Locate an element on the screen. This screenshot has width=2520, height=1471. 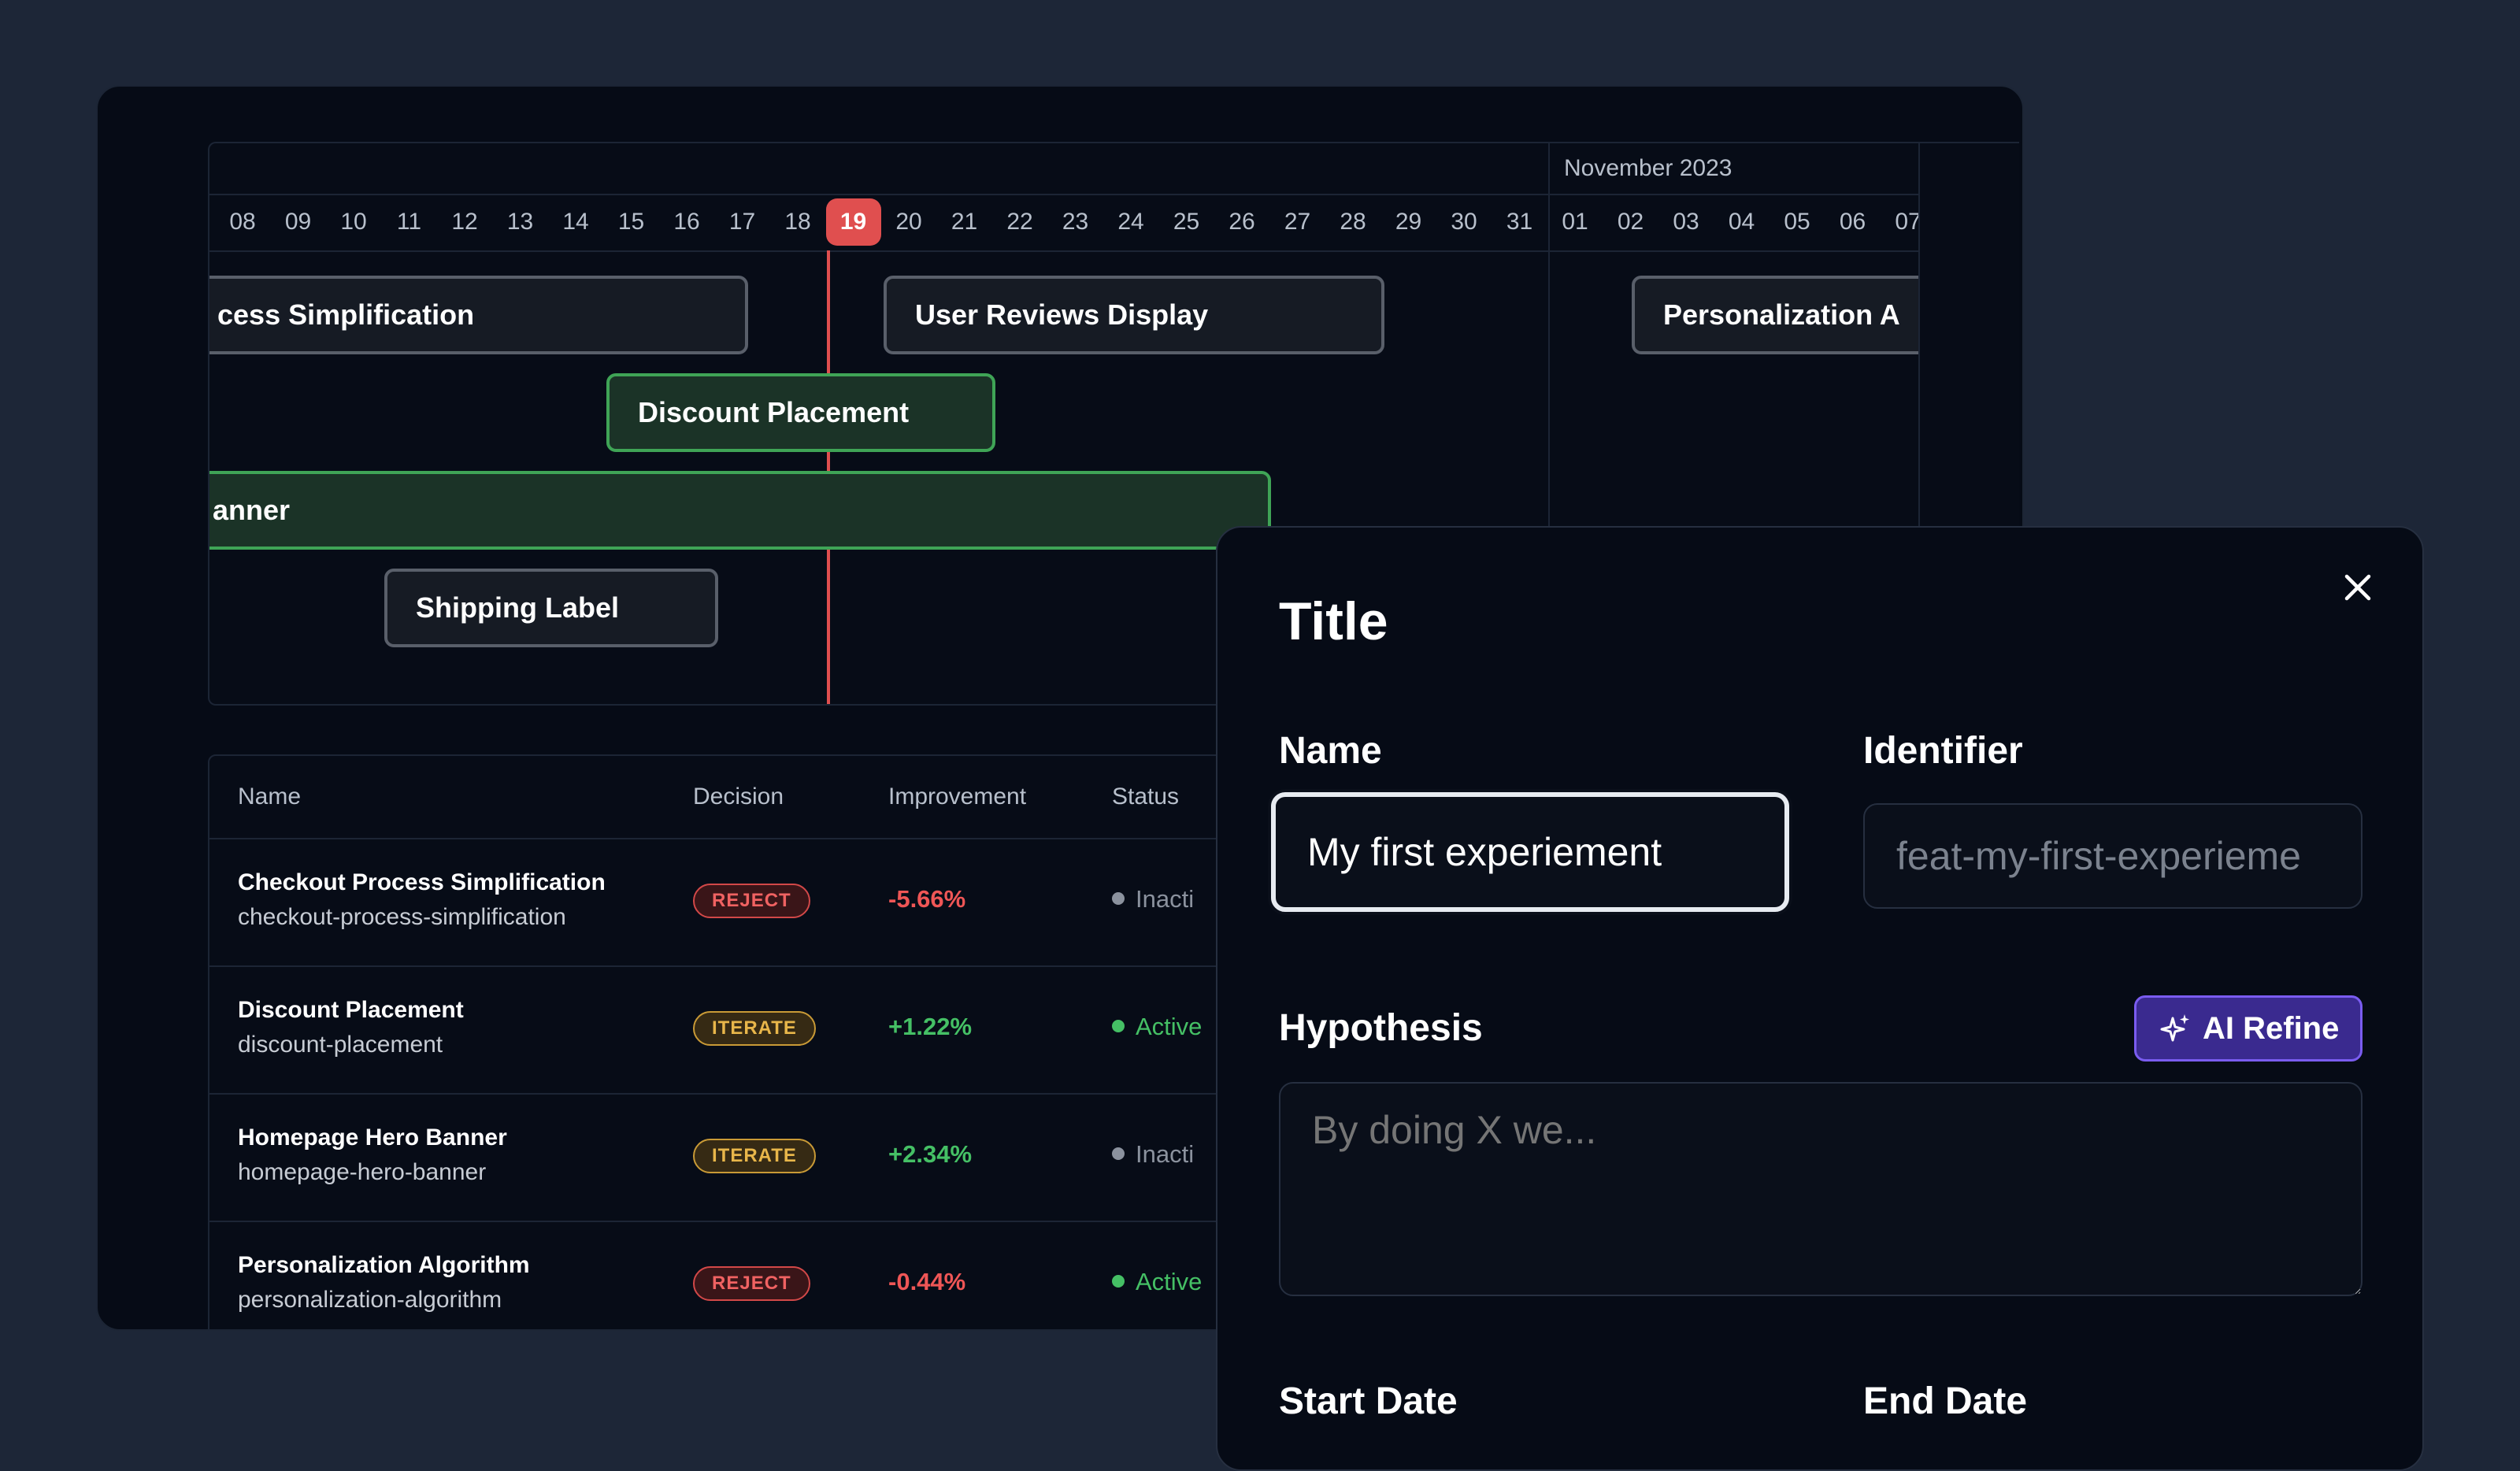
day-label: 13 is located at coordinates (520, 222).